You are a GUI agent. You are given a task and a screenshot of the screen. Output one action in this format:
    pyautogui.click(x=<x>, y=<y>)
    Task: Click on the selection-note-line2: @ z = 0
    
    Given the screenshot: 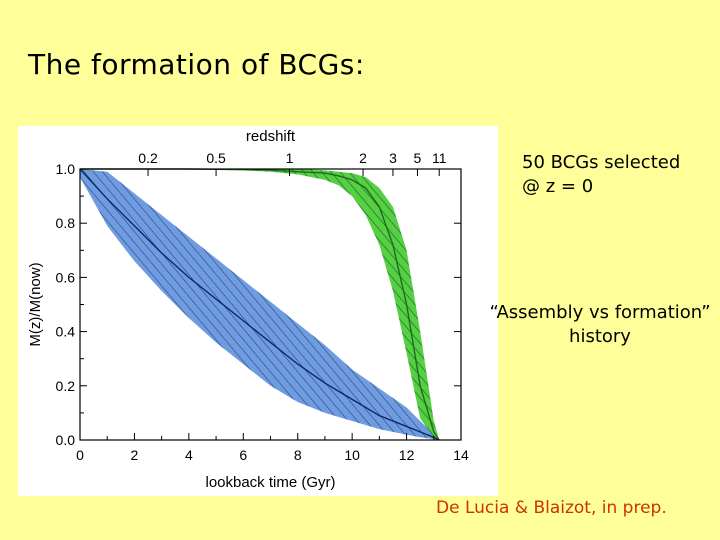 What is the action you would take?
    pyautogui.click(x=558, y=186)
    